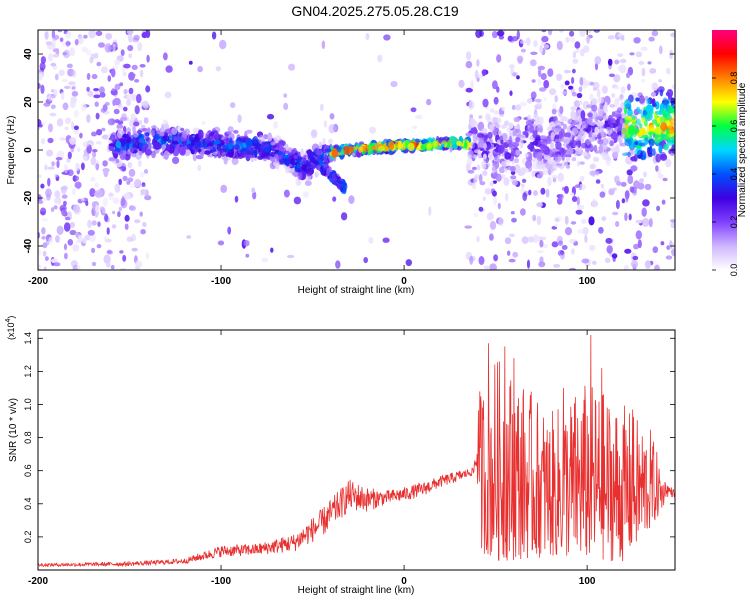 This screenshot has height=605, width=750. I want to click on spectrogram-y-tick-label: 0, so click(28, 150).